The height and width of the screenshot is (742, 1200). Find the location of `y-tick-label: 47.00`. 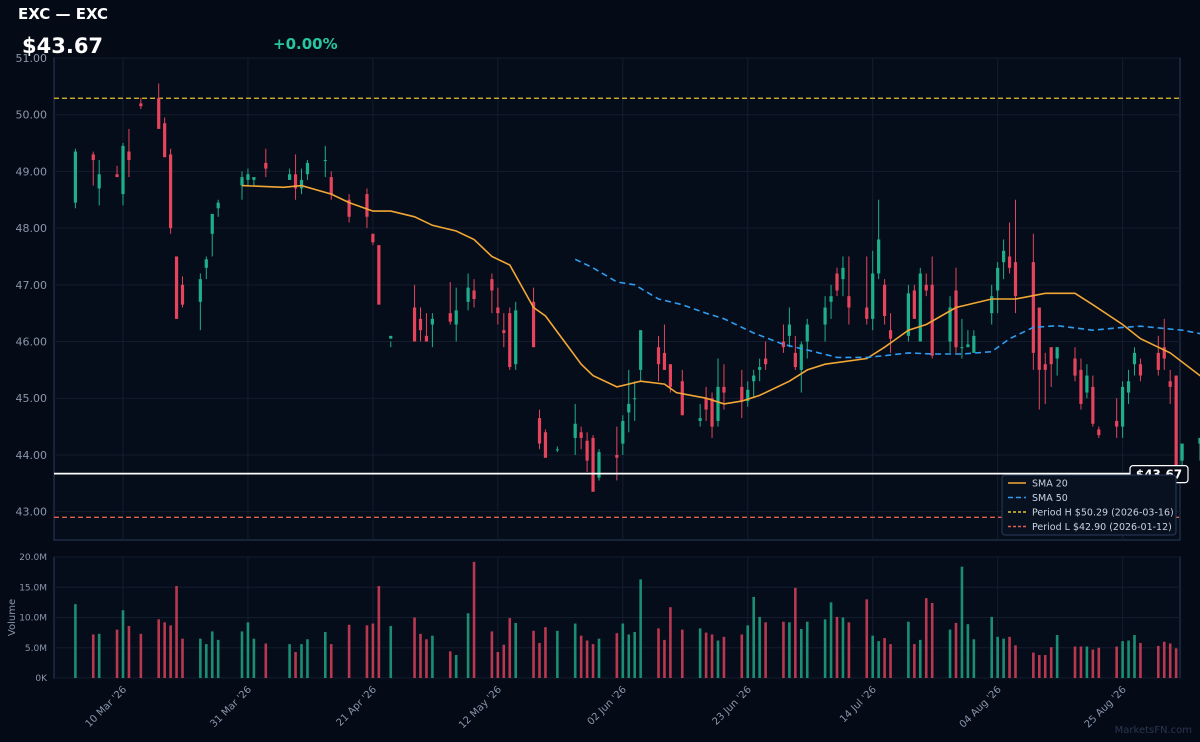

y-tick-label: 47.00 is located at coordinates (32, 285).